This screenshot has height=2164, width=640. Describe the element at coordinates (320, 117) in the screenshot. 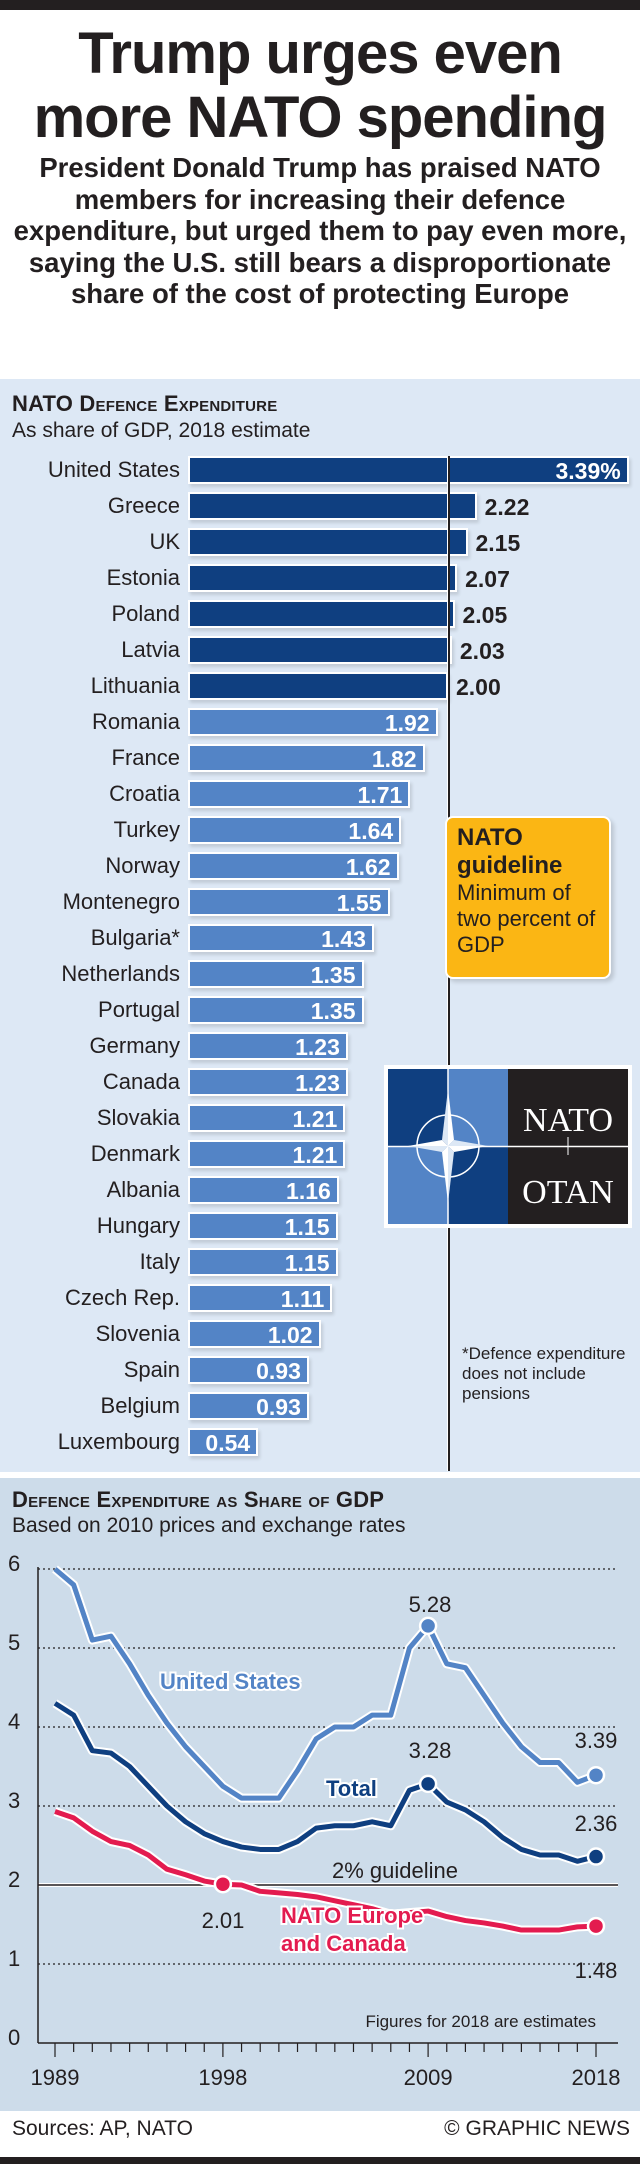

I see `headline-line2: more NATO spending` at that location.